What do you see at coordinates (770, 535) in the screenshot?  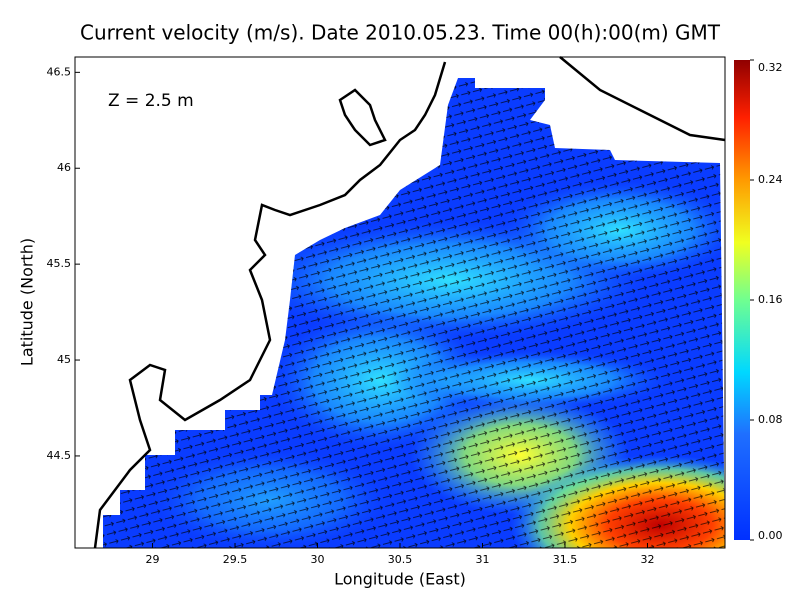 I see `colorbar-tick-label: 0.00` at bounding box center [770, 535].